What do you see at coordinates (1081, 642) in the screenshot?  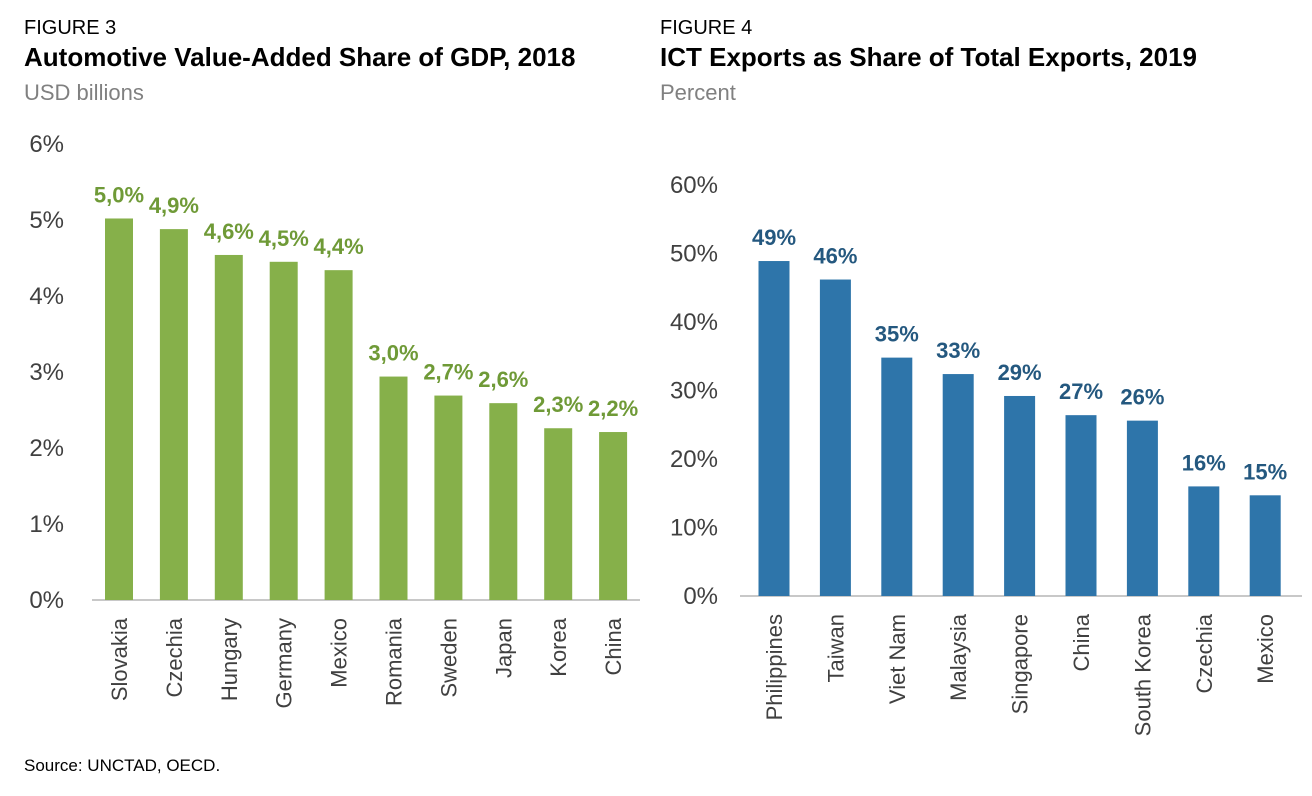 I see `fig4-category-label: China` at bounding box center [1081, 642].